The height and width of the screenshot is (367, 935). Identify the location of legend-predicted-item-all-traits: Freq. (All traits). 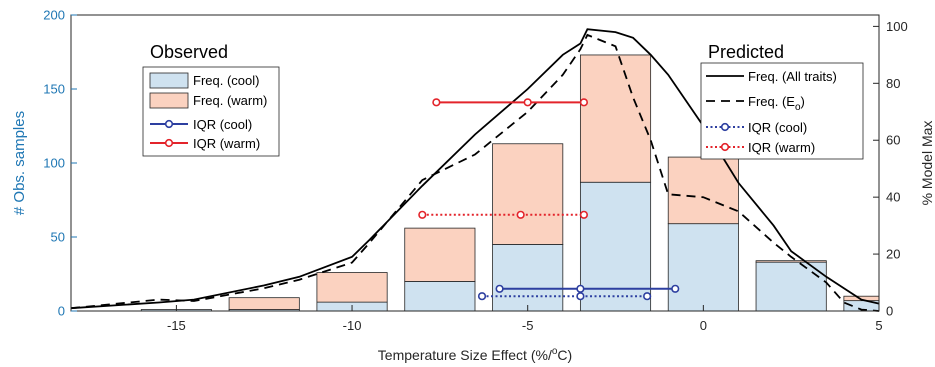
(792, 76).